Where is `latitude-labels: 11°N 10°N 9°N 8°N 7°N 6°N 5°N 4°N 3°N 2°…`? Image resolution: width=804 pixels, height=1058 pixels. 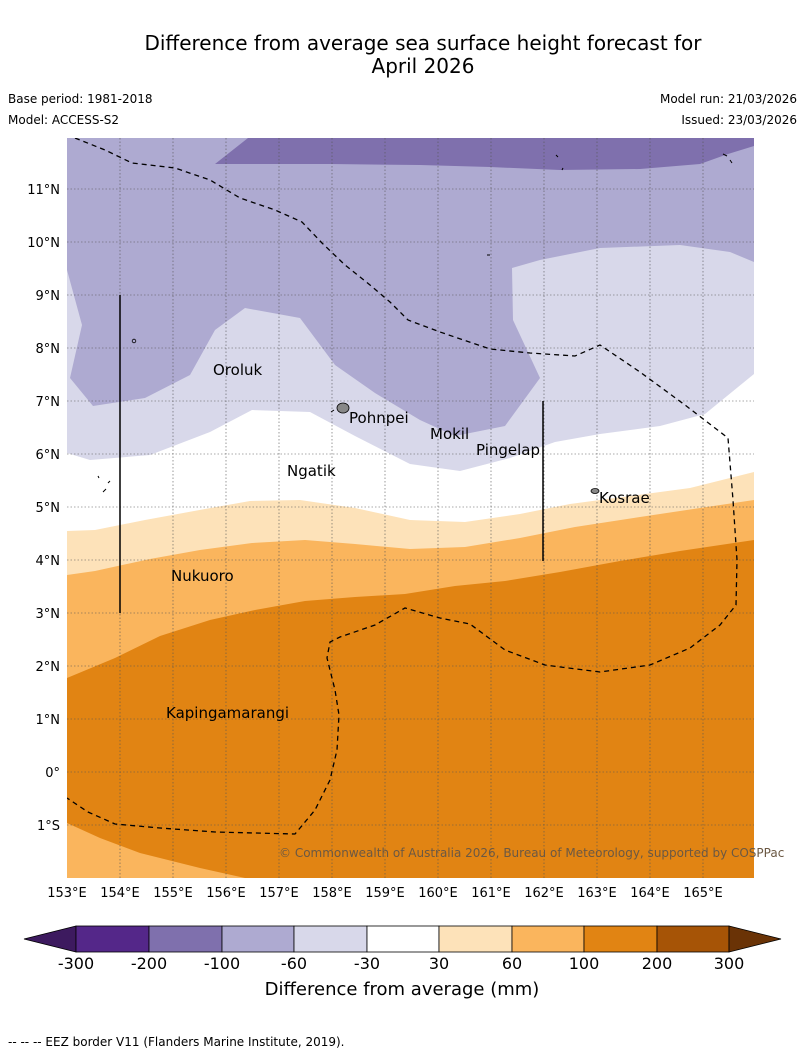 latitude-labels: 11°N 10°N 9°N 8°N 7°N 6°N 5°N 4°N 3°N 2°… is located at coordinates (43, 508).